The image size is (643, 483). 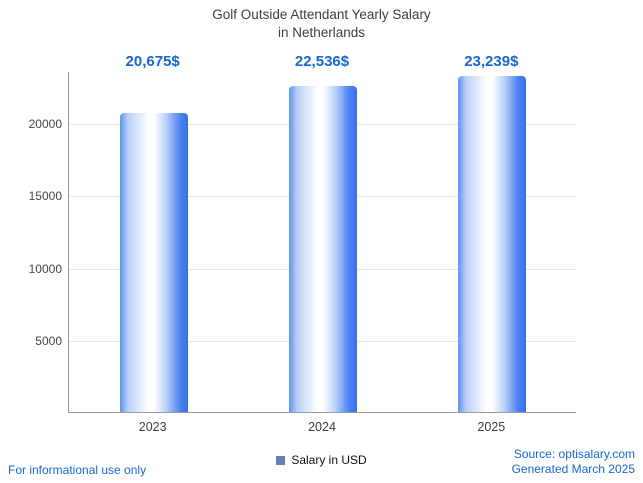 I want to click on chart-title-line1: Golf Outside Attendant Yearly Salary, so click(x=321, y=14).